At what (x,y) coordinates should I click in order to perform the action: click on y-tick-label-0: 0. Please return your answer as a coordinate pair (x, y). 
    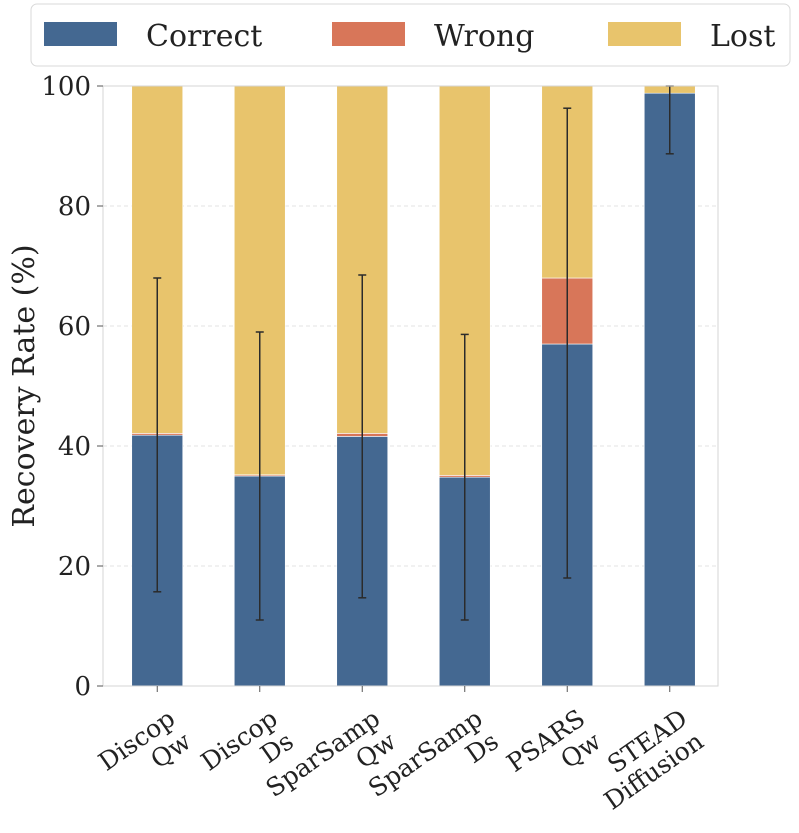
    Looking at the image, I should click on (82, 687).